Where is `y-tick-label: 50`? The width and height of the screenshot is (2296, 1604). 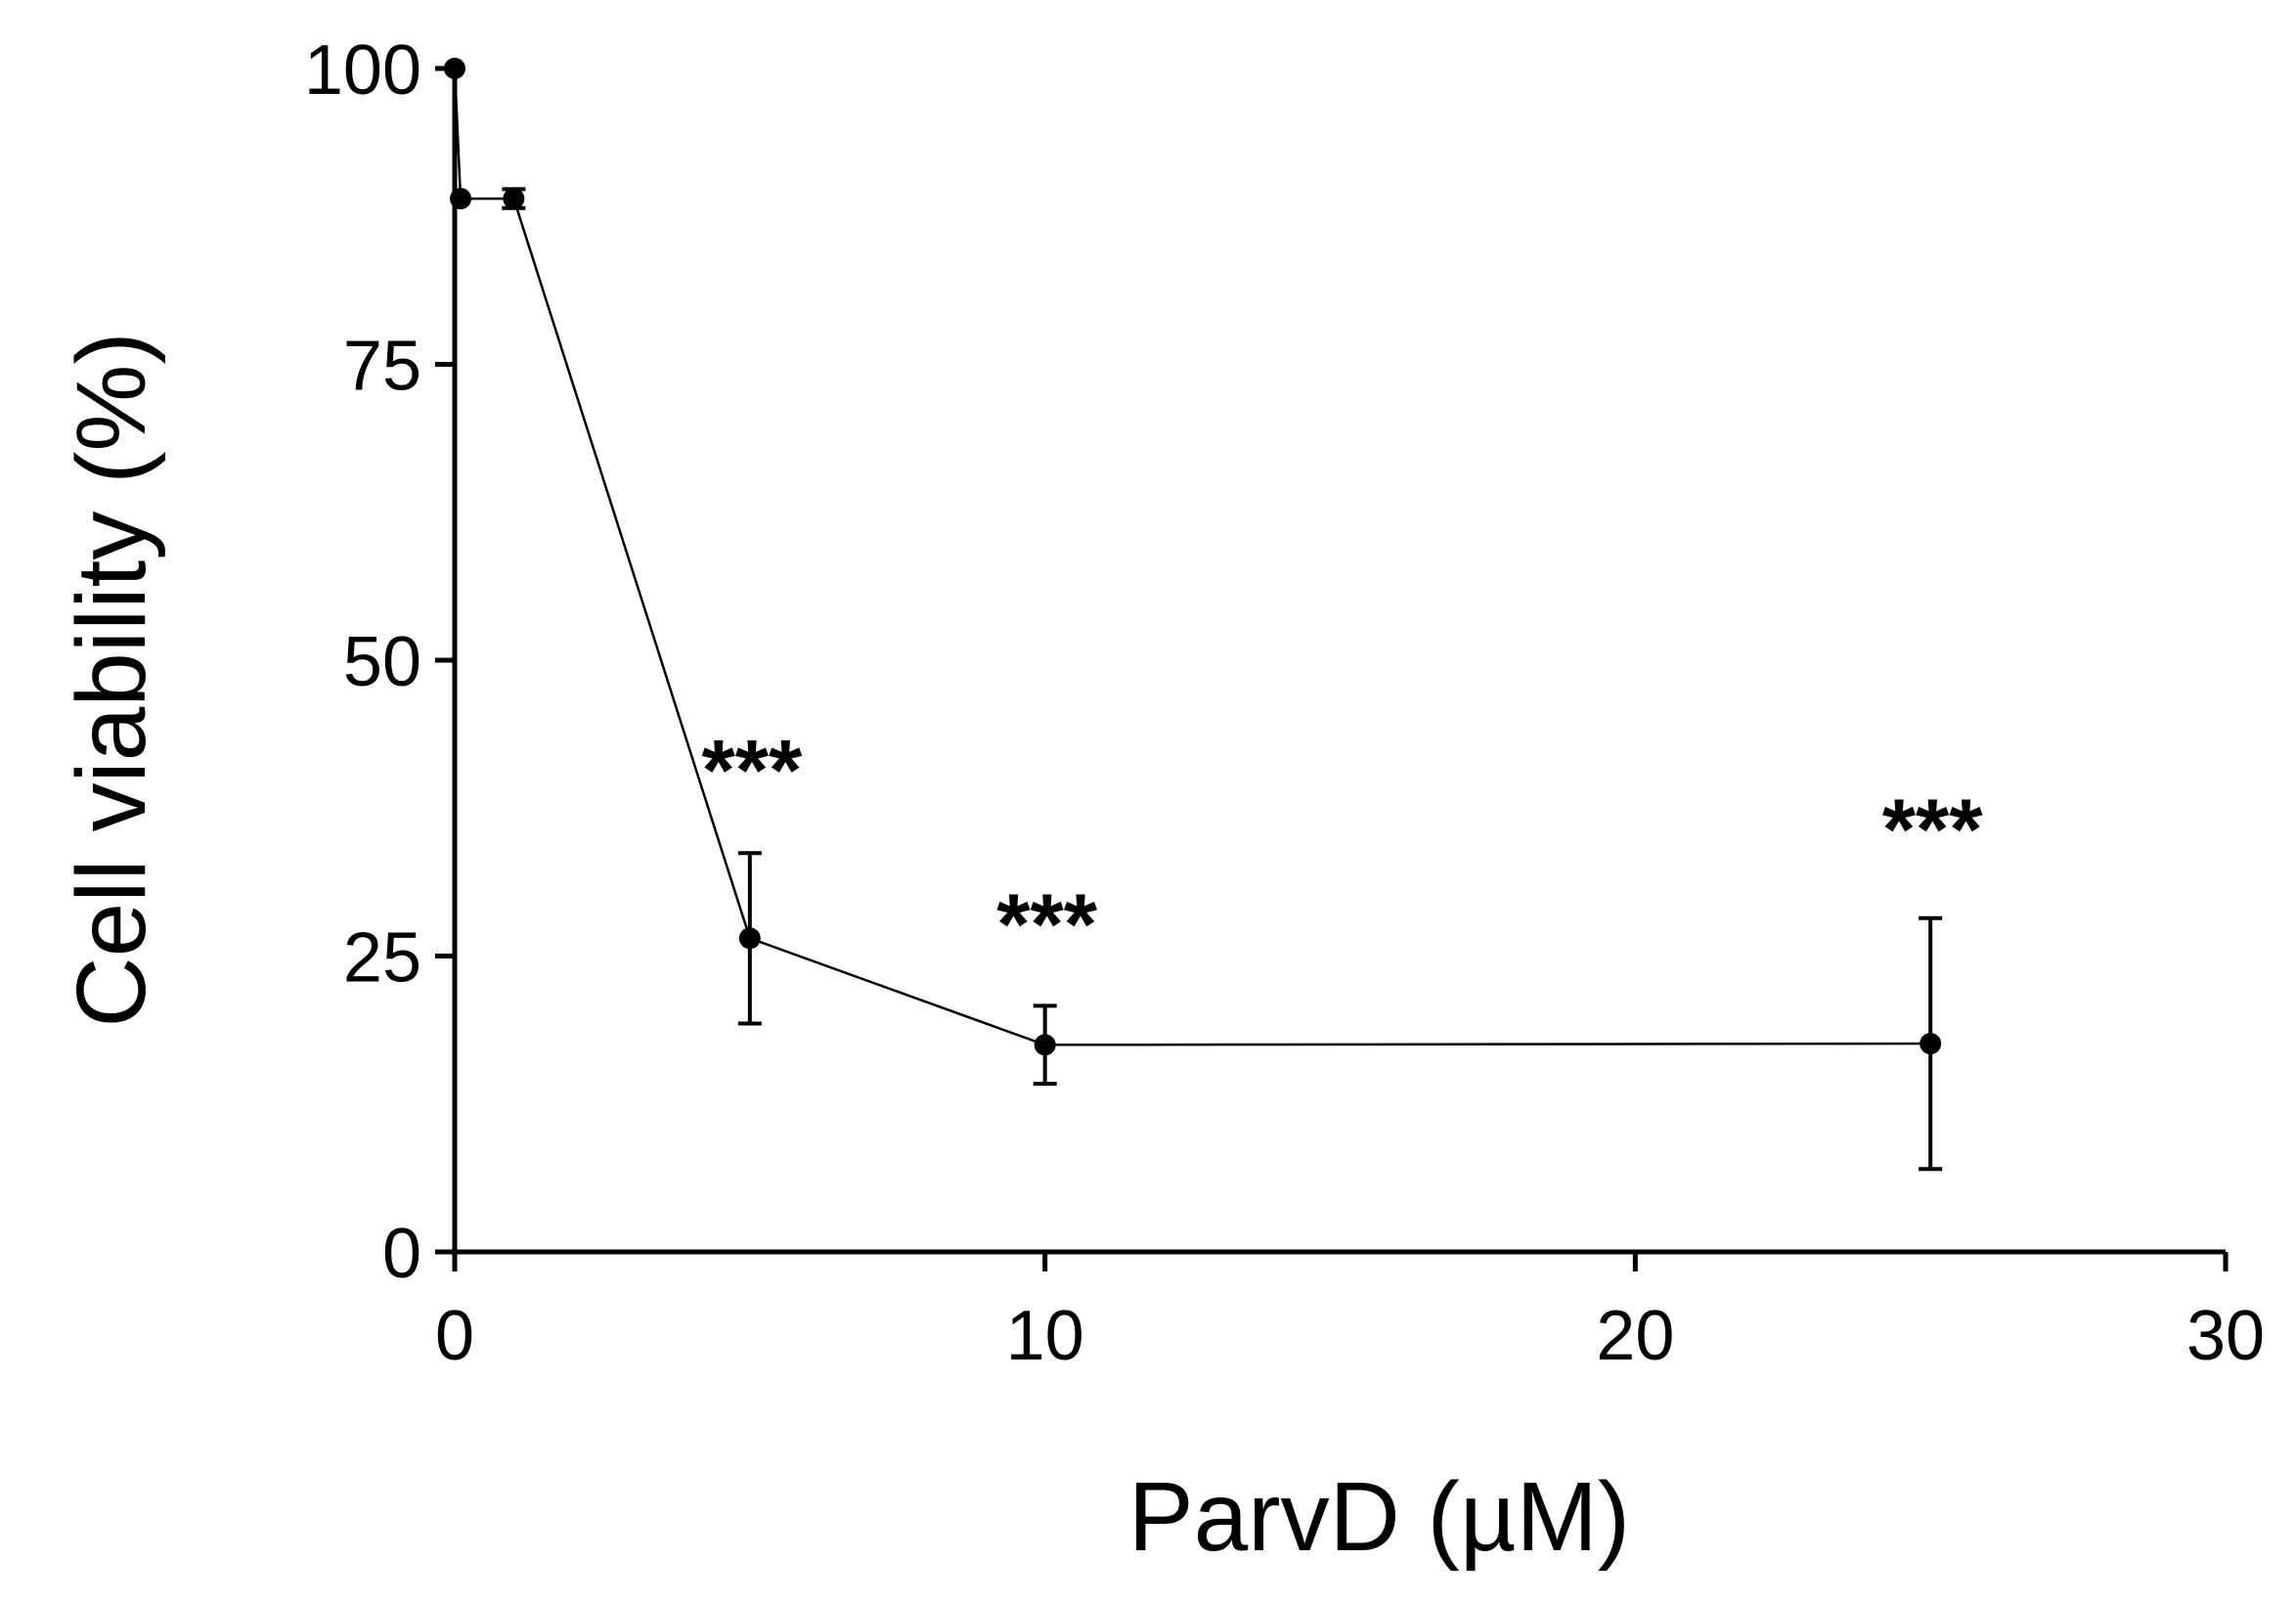 y-tick-label: 50 is located at coordinates (382, 662).